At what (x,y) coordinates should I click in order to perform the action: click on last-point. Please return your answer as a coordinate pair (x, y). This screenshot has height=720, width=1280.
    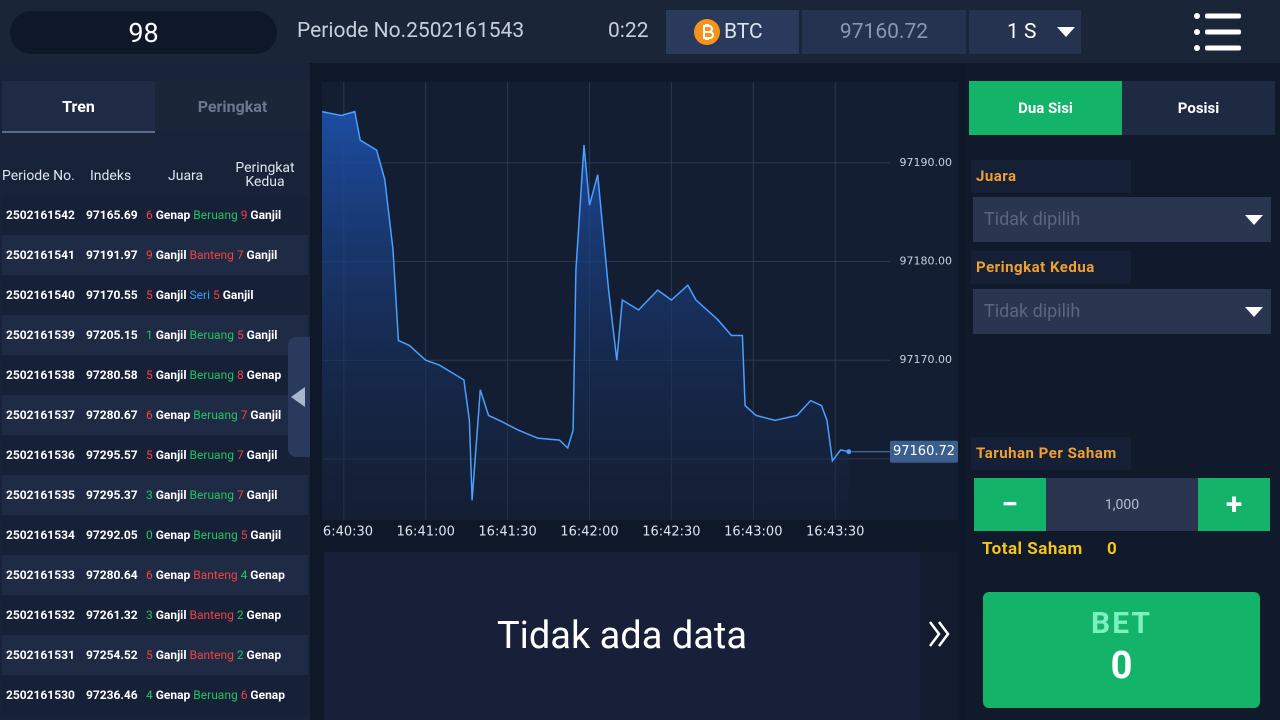
    Looking at the image, I should click on (849, 452).